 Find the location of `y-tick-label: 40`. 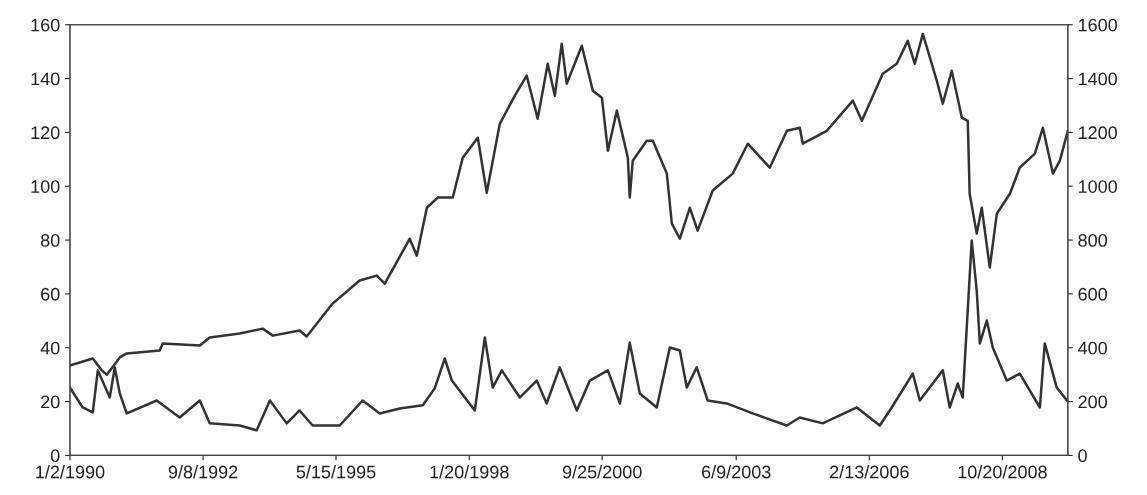

y-tick-label: 40 is located at coordinates (50, 348).